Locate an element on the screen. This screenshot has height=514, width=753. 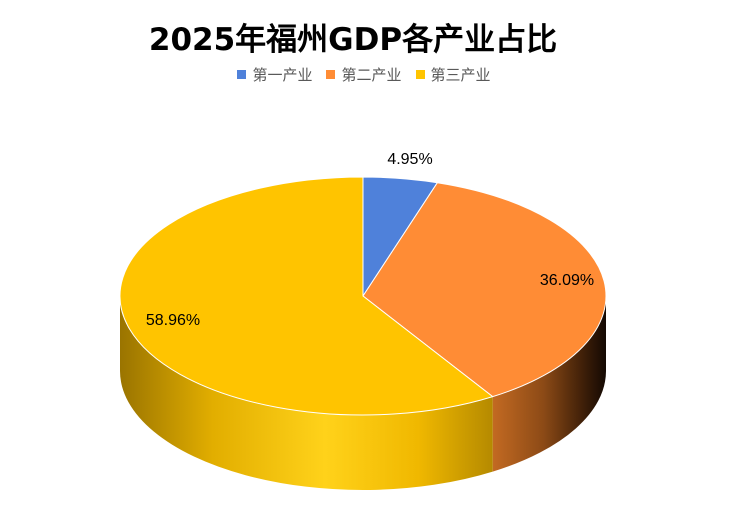
chart-title: 2025年福州GDP各产业占比 is located at coordinates (353, 40).